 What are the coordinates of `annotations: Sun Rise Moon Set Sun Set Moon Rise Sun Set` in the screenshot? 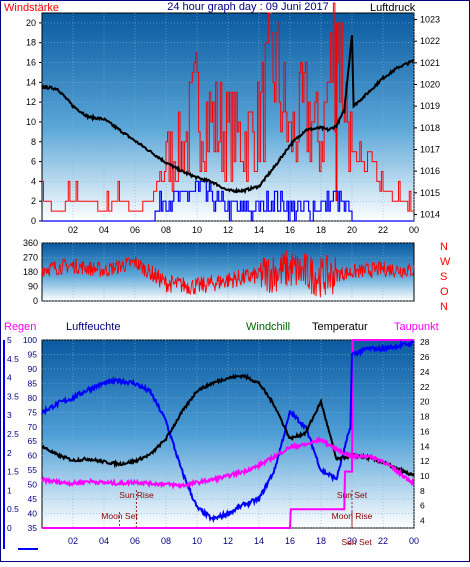 It's located at (237, 518).